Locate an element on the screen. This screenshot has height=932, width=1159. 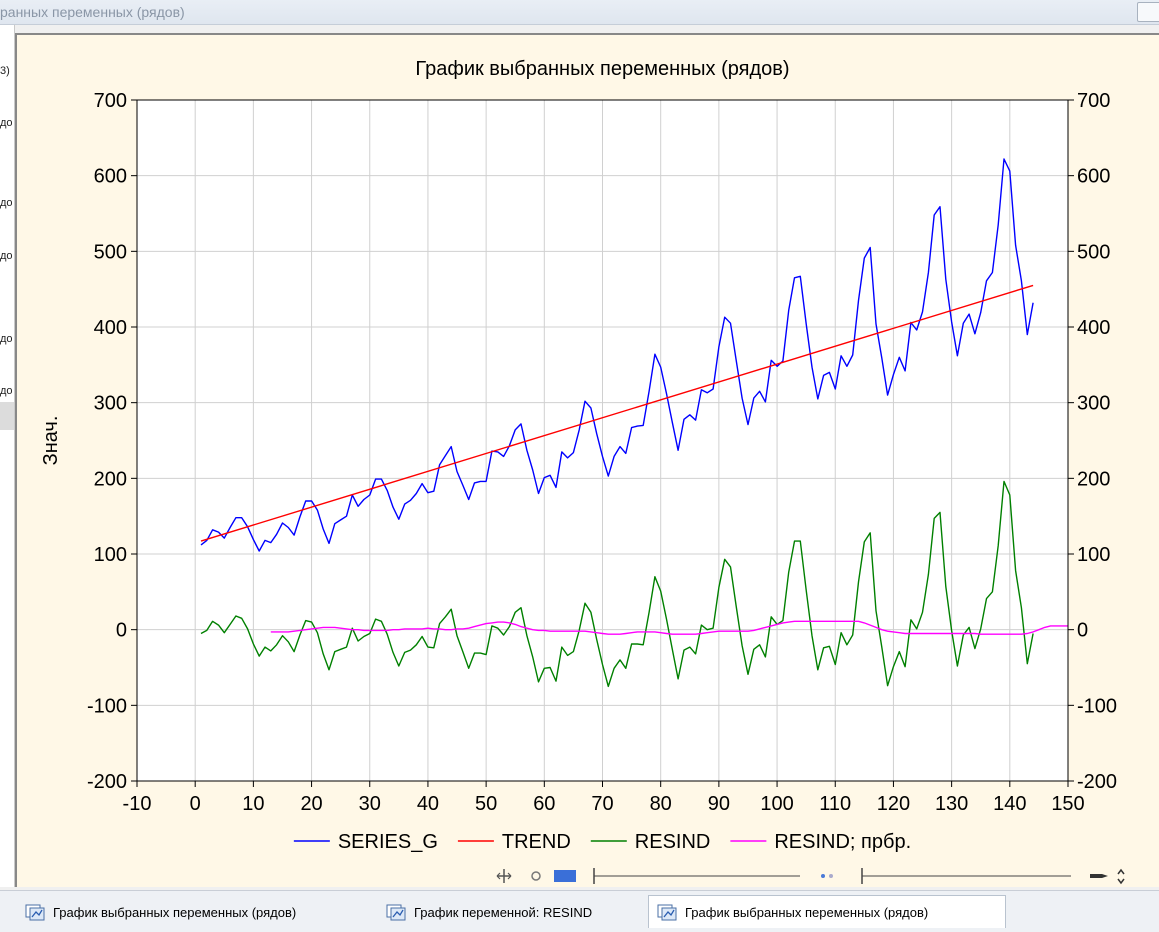
y-tick-label: 0 is located at coordinates (121, 631).